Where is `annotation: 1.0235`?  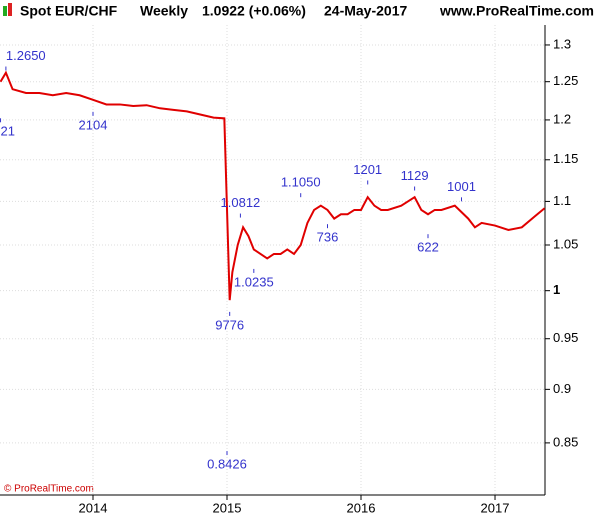 annotation: 1.0235 is located at coordinates (254, 281).